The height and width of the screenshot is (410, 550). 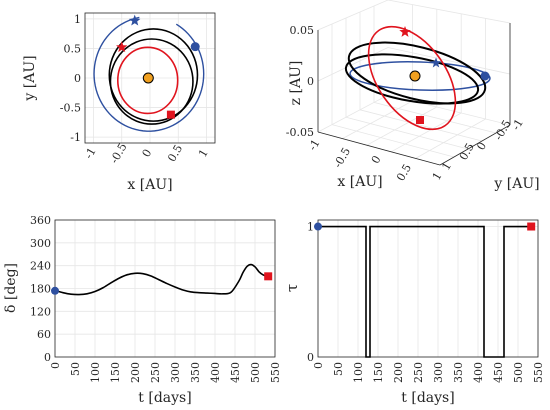 What do you see at coordinates (77, 78) in the screenshot?
I see `p1-ytick-label: 0` at bounding box center [77, 78].